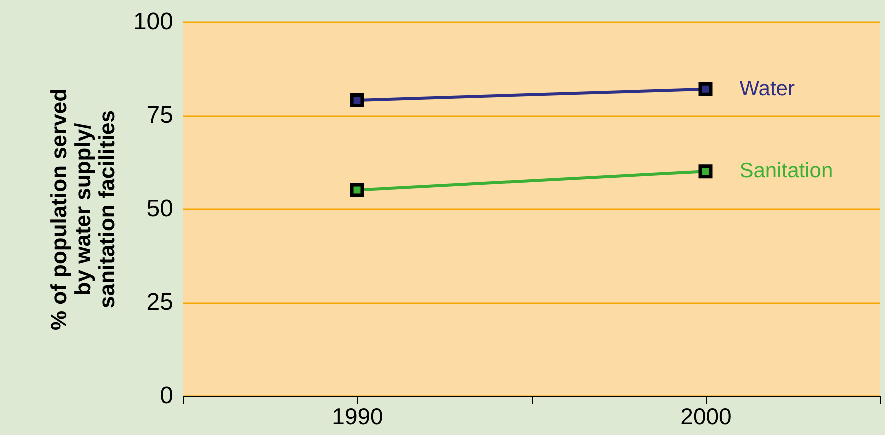  Describe the element at coordinates (160, 209) in the screenshot. I see `y-tick-label: 50` at that location.